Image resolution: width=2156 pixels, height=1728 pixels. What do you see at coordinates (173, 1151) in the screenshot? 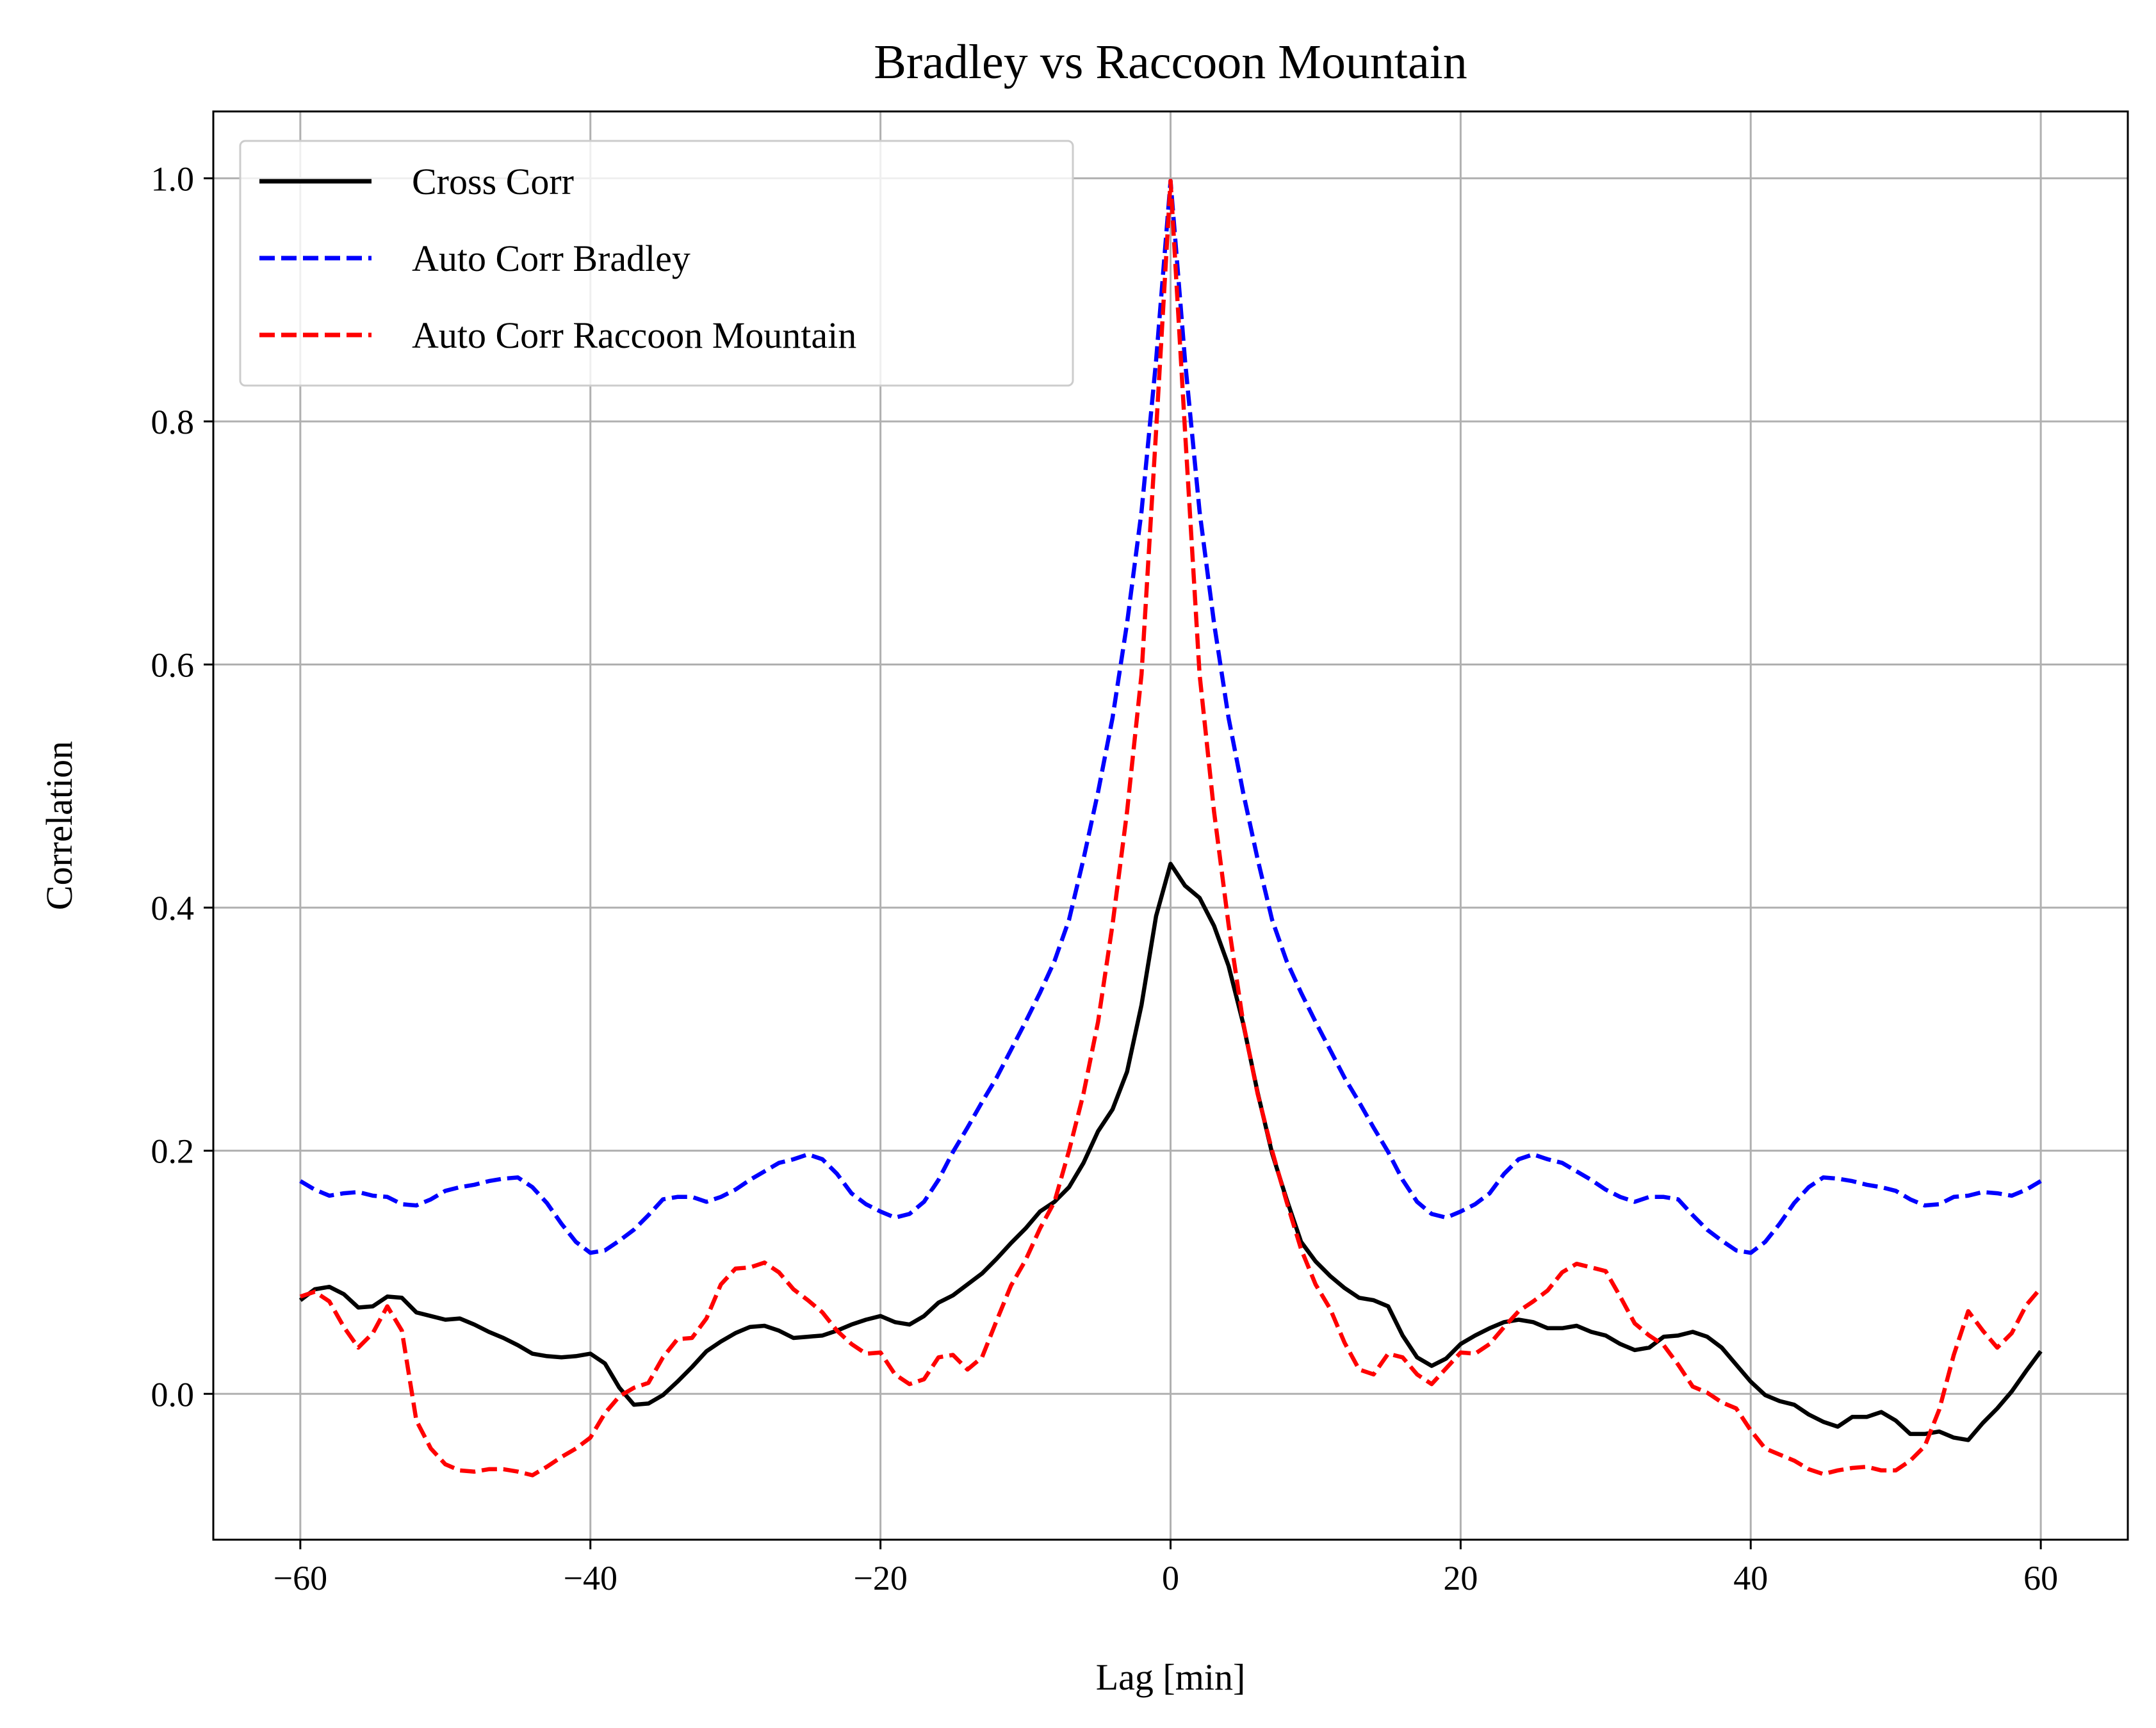
I see `y-tick-label: 0.2` at bounding box center [173, 1151].